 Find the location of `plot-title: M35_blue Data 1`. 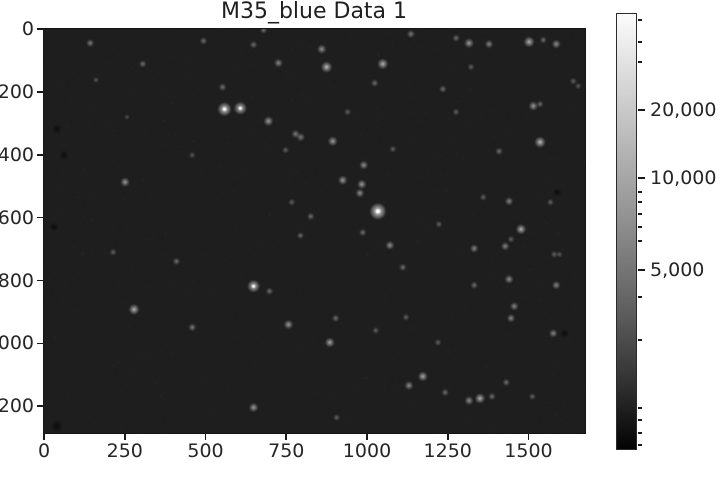

plot-title: M35_blue Data 1 is located at coordinates (314, 12).